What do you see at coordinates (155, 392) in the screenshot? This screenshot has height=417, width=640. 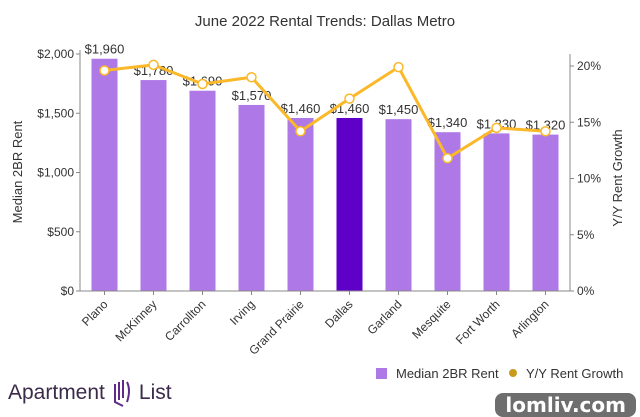 I see `logo-text-right: List` at bounding box center [155, 392].